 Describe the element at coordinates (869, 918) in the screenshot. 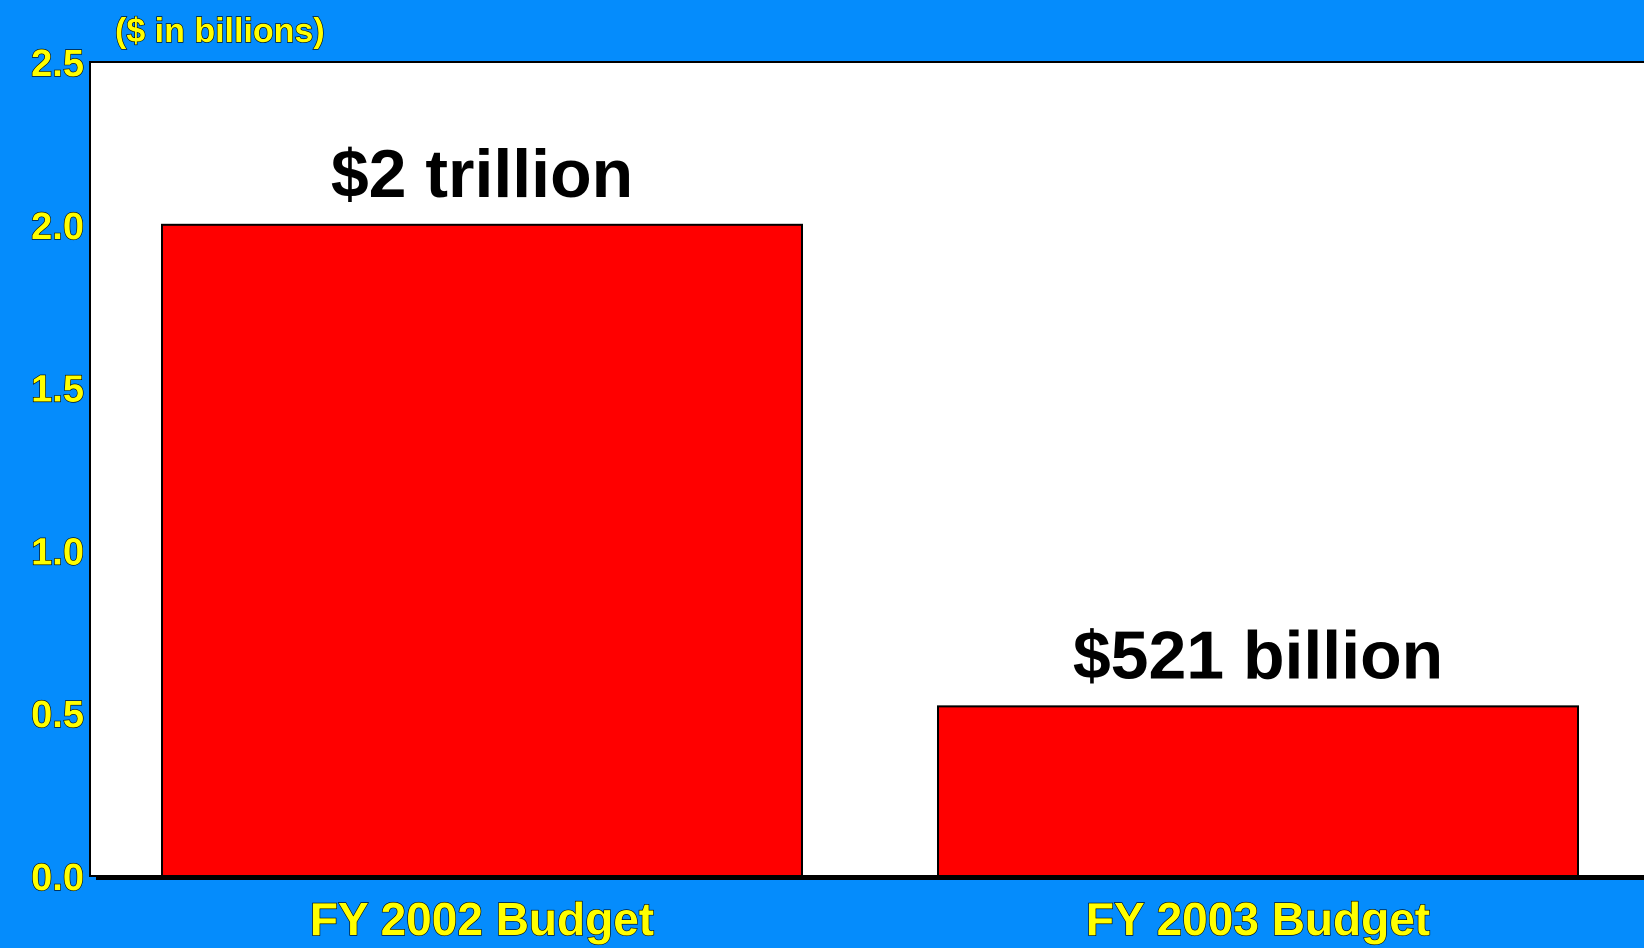

I see `x-axis-category-labels: FY 2002 Budget FY 2003 Budget` at that location.